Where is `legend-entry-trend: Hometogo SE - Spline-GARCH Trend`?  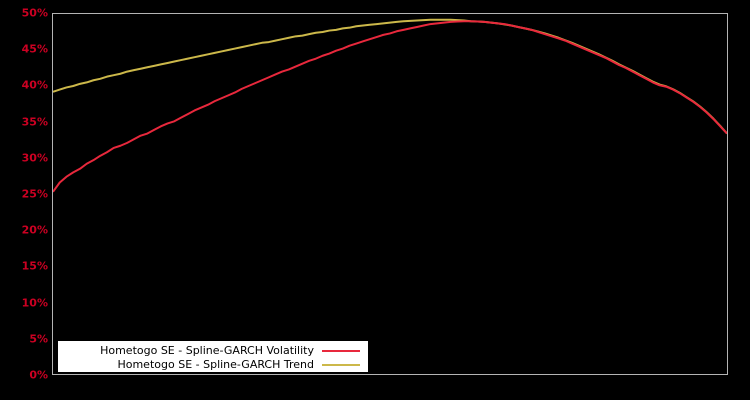
legend-entry-trend: Hometogo SE - Spline-GARCH Trend is located at coordinates (210, 364).